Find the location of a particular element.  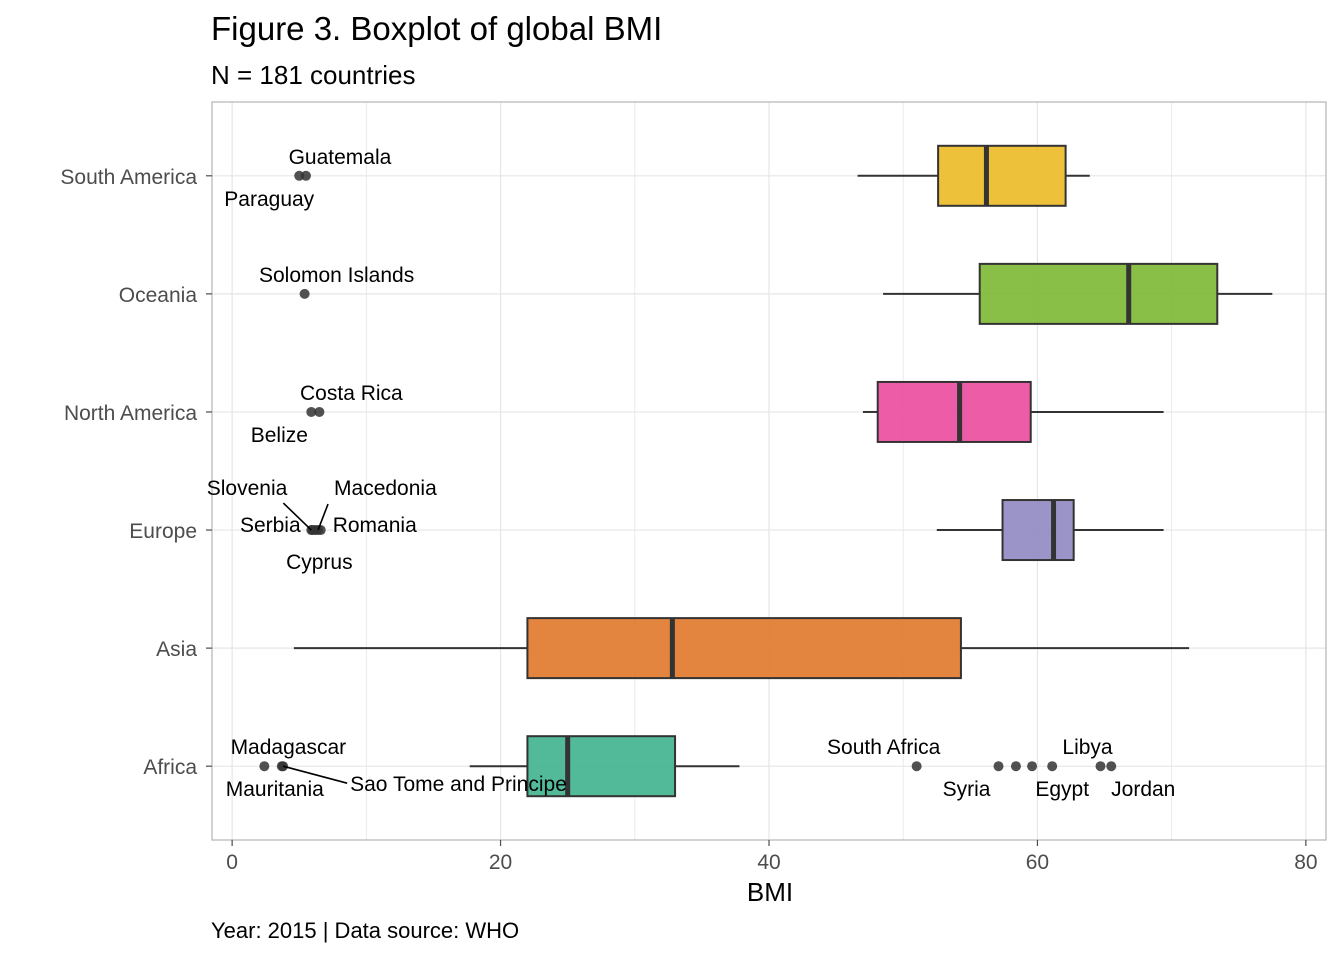

box-asia is located at coordinates (741, 648).